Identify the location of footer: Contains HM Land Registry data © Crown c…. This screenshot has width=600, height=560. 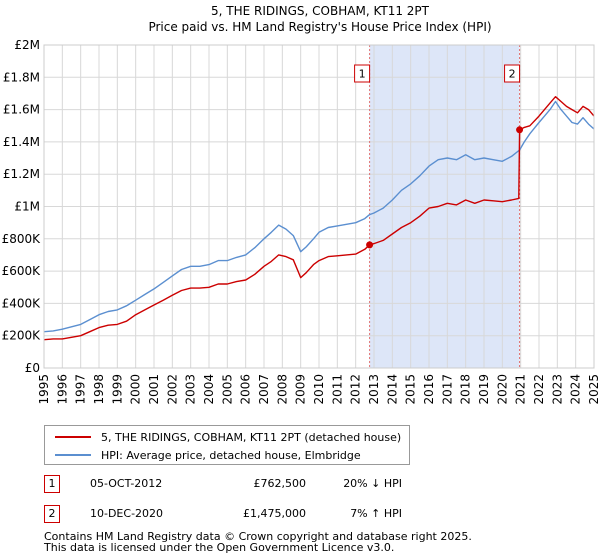
(258, 542).